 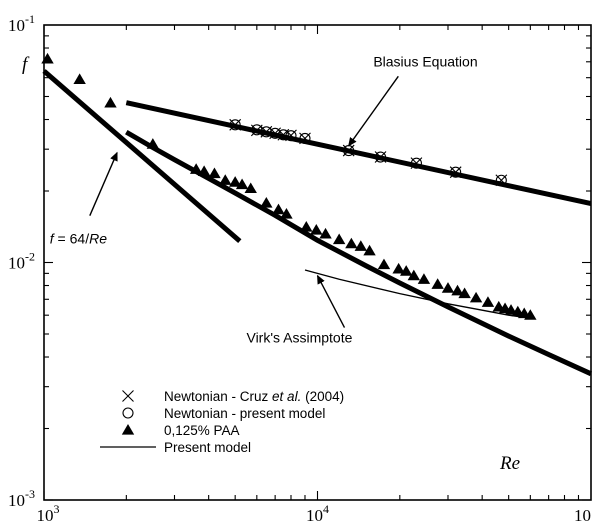 What do you see at coordinates (509, 463) in the screenshot?
I see `x-axis-label: Re` at bounding box center [509, 463].